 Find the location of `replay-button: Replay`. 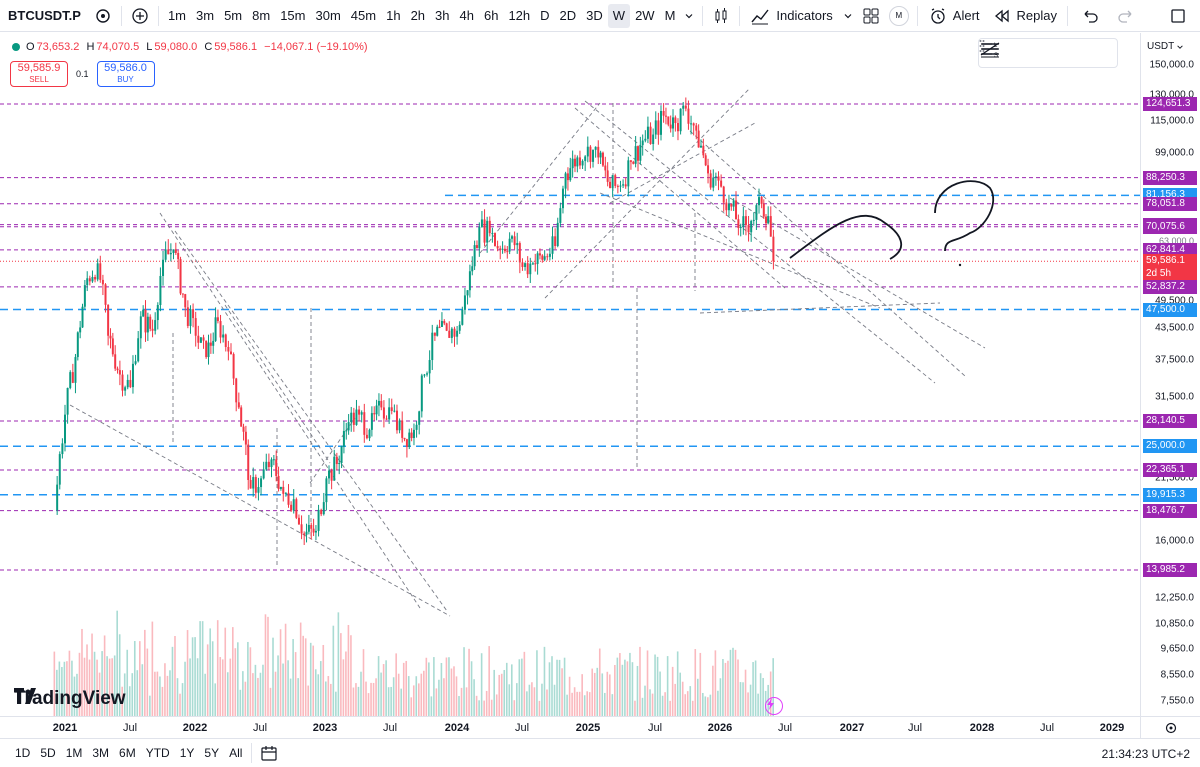

replay-button: Replay is located at coordinates (1024, 16).